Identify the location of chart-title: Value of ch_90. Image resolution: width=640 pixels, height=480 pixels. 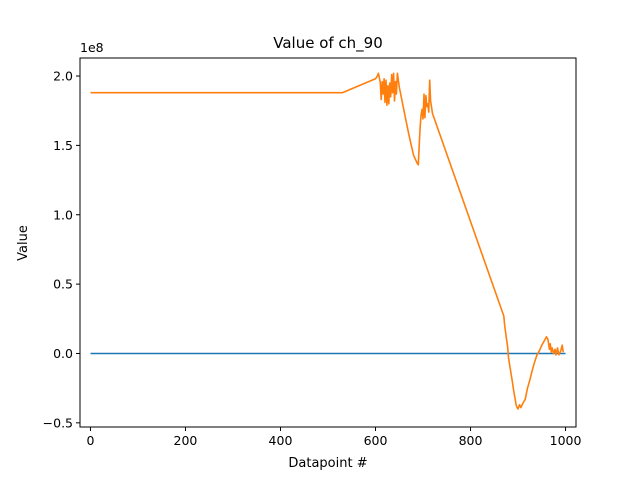
(328, 43).